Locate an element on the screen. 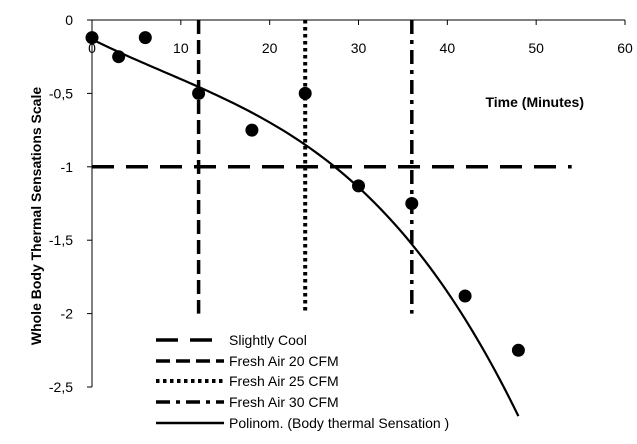  legend-background is located at coordinates (292, 387).